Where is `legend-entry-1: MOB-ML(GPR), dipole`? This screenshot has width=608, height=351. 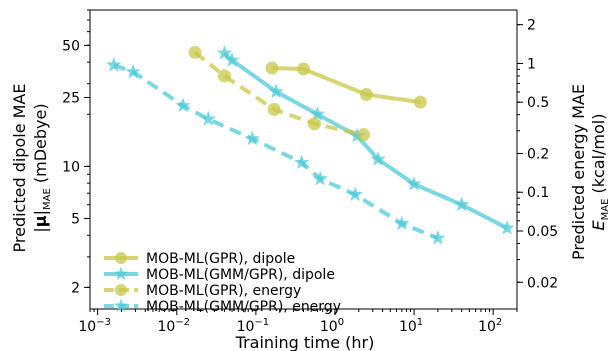 legend-entry-1: MOB-ML(GPR), dipole is located at coordinates (199, 259).